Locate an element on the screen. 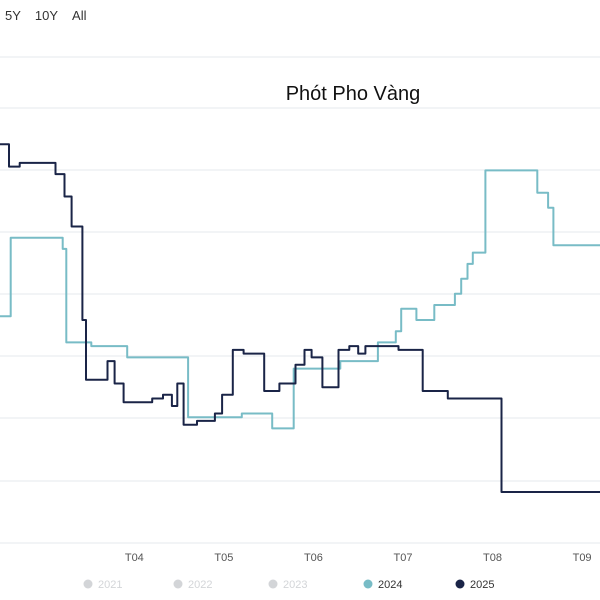  legend-item-2022: 2022 is located at coordinates (193, 585).